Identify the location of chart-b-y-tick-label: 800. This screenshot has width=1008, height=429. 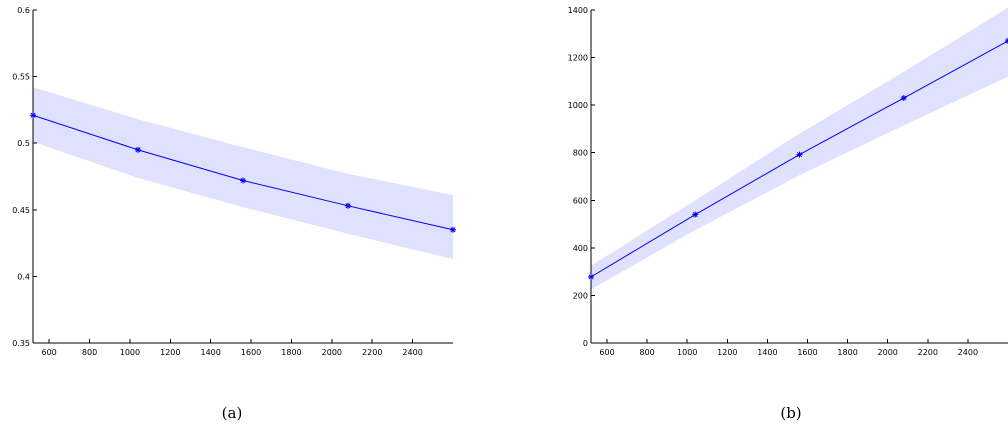
(580, 153).